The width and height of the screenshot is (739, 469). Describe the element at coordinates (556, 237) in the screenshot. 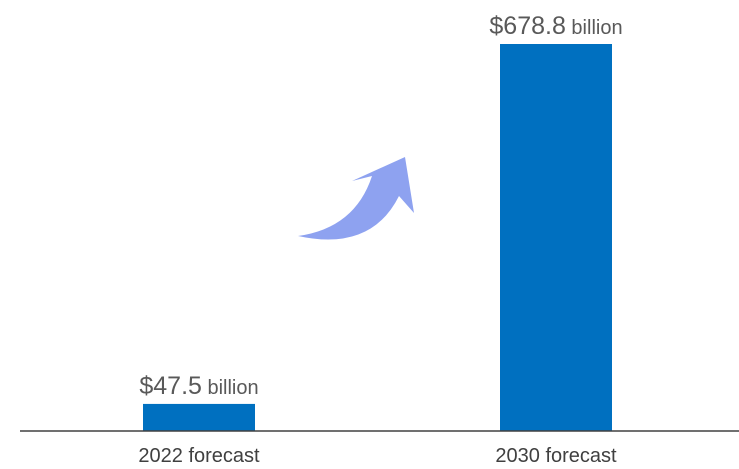

I see `bar-2030-forecast` at that location.